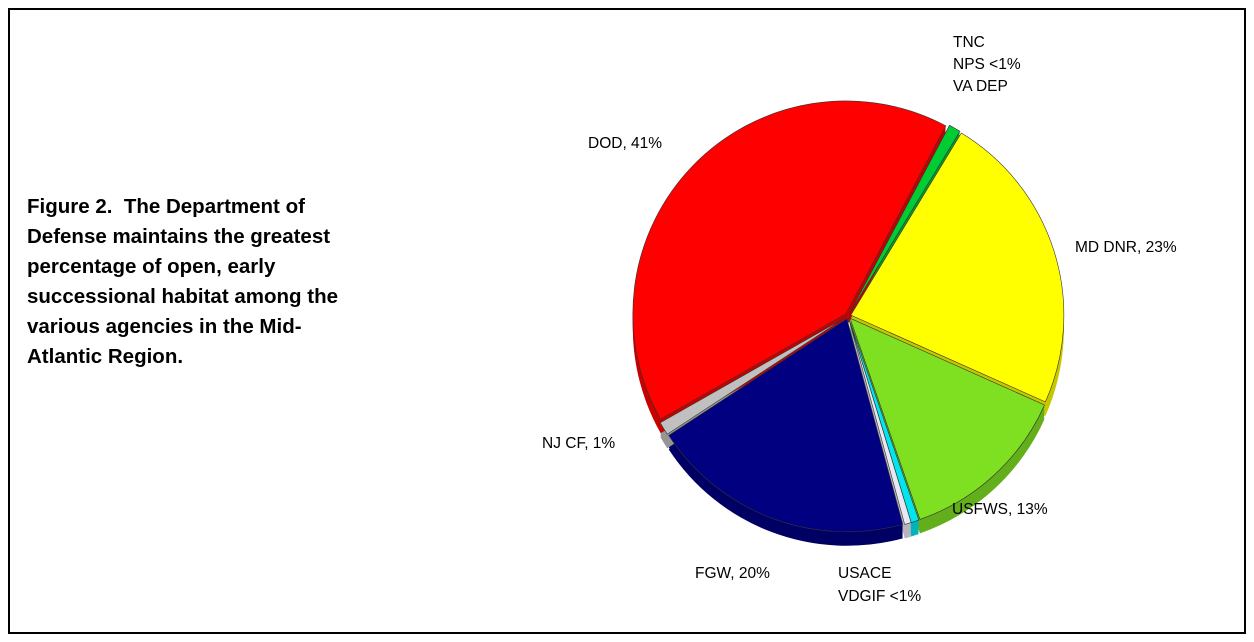  Describe the element at coordinates (969, 42) in the screenshot. I see `label-tnc: TNC` at that location.